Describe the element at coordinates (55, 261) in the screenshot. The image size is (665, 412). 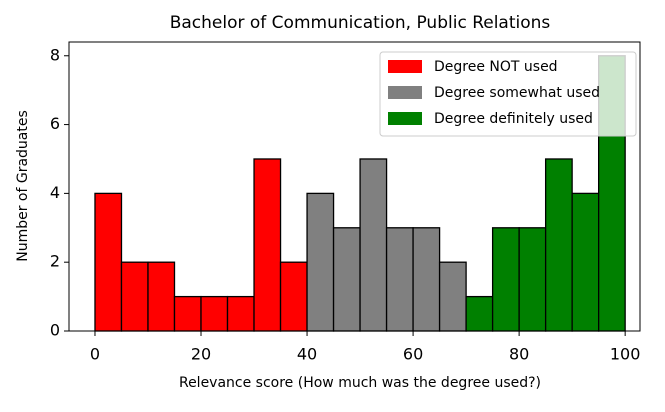
I see `y-tick-label: 2` at that location.